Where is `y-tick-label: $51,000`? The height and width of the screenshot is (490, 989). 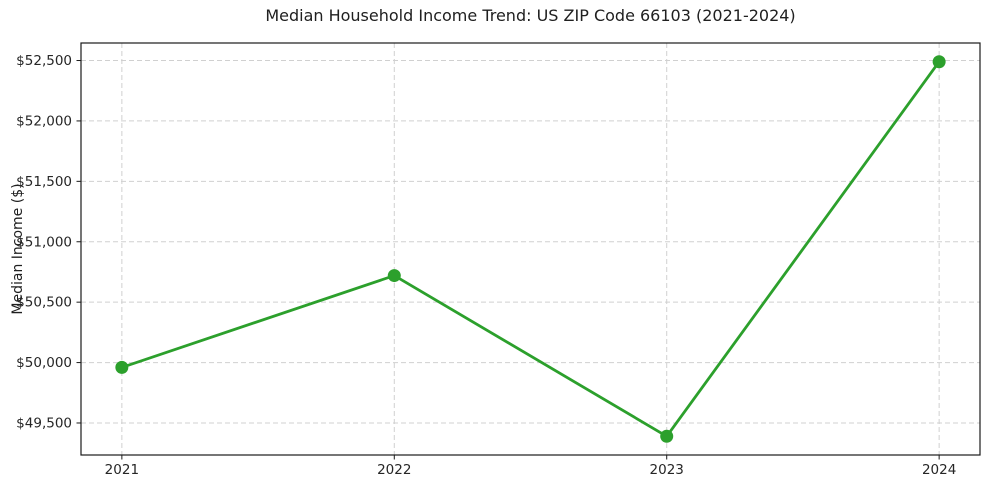
y-tick-label: $51,000 is located at coordinates (44, 242).